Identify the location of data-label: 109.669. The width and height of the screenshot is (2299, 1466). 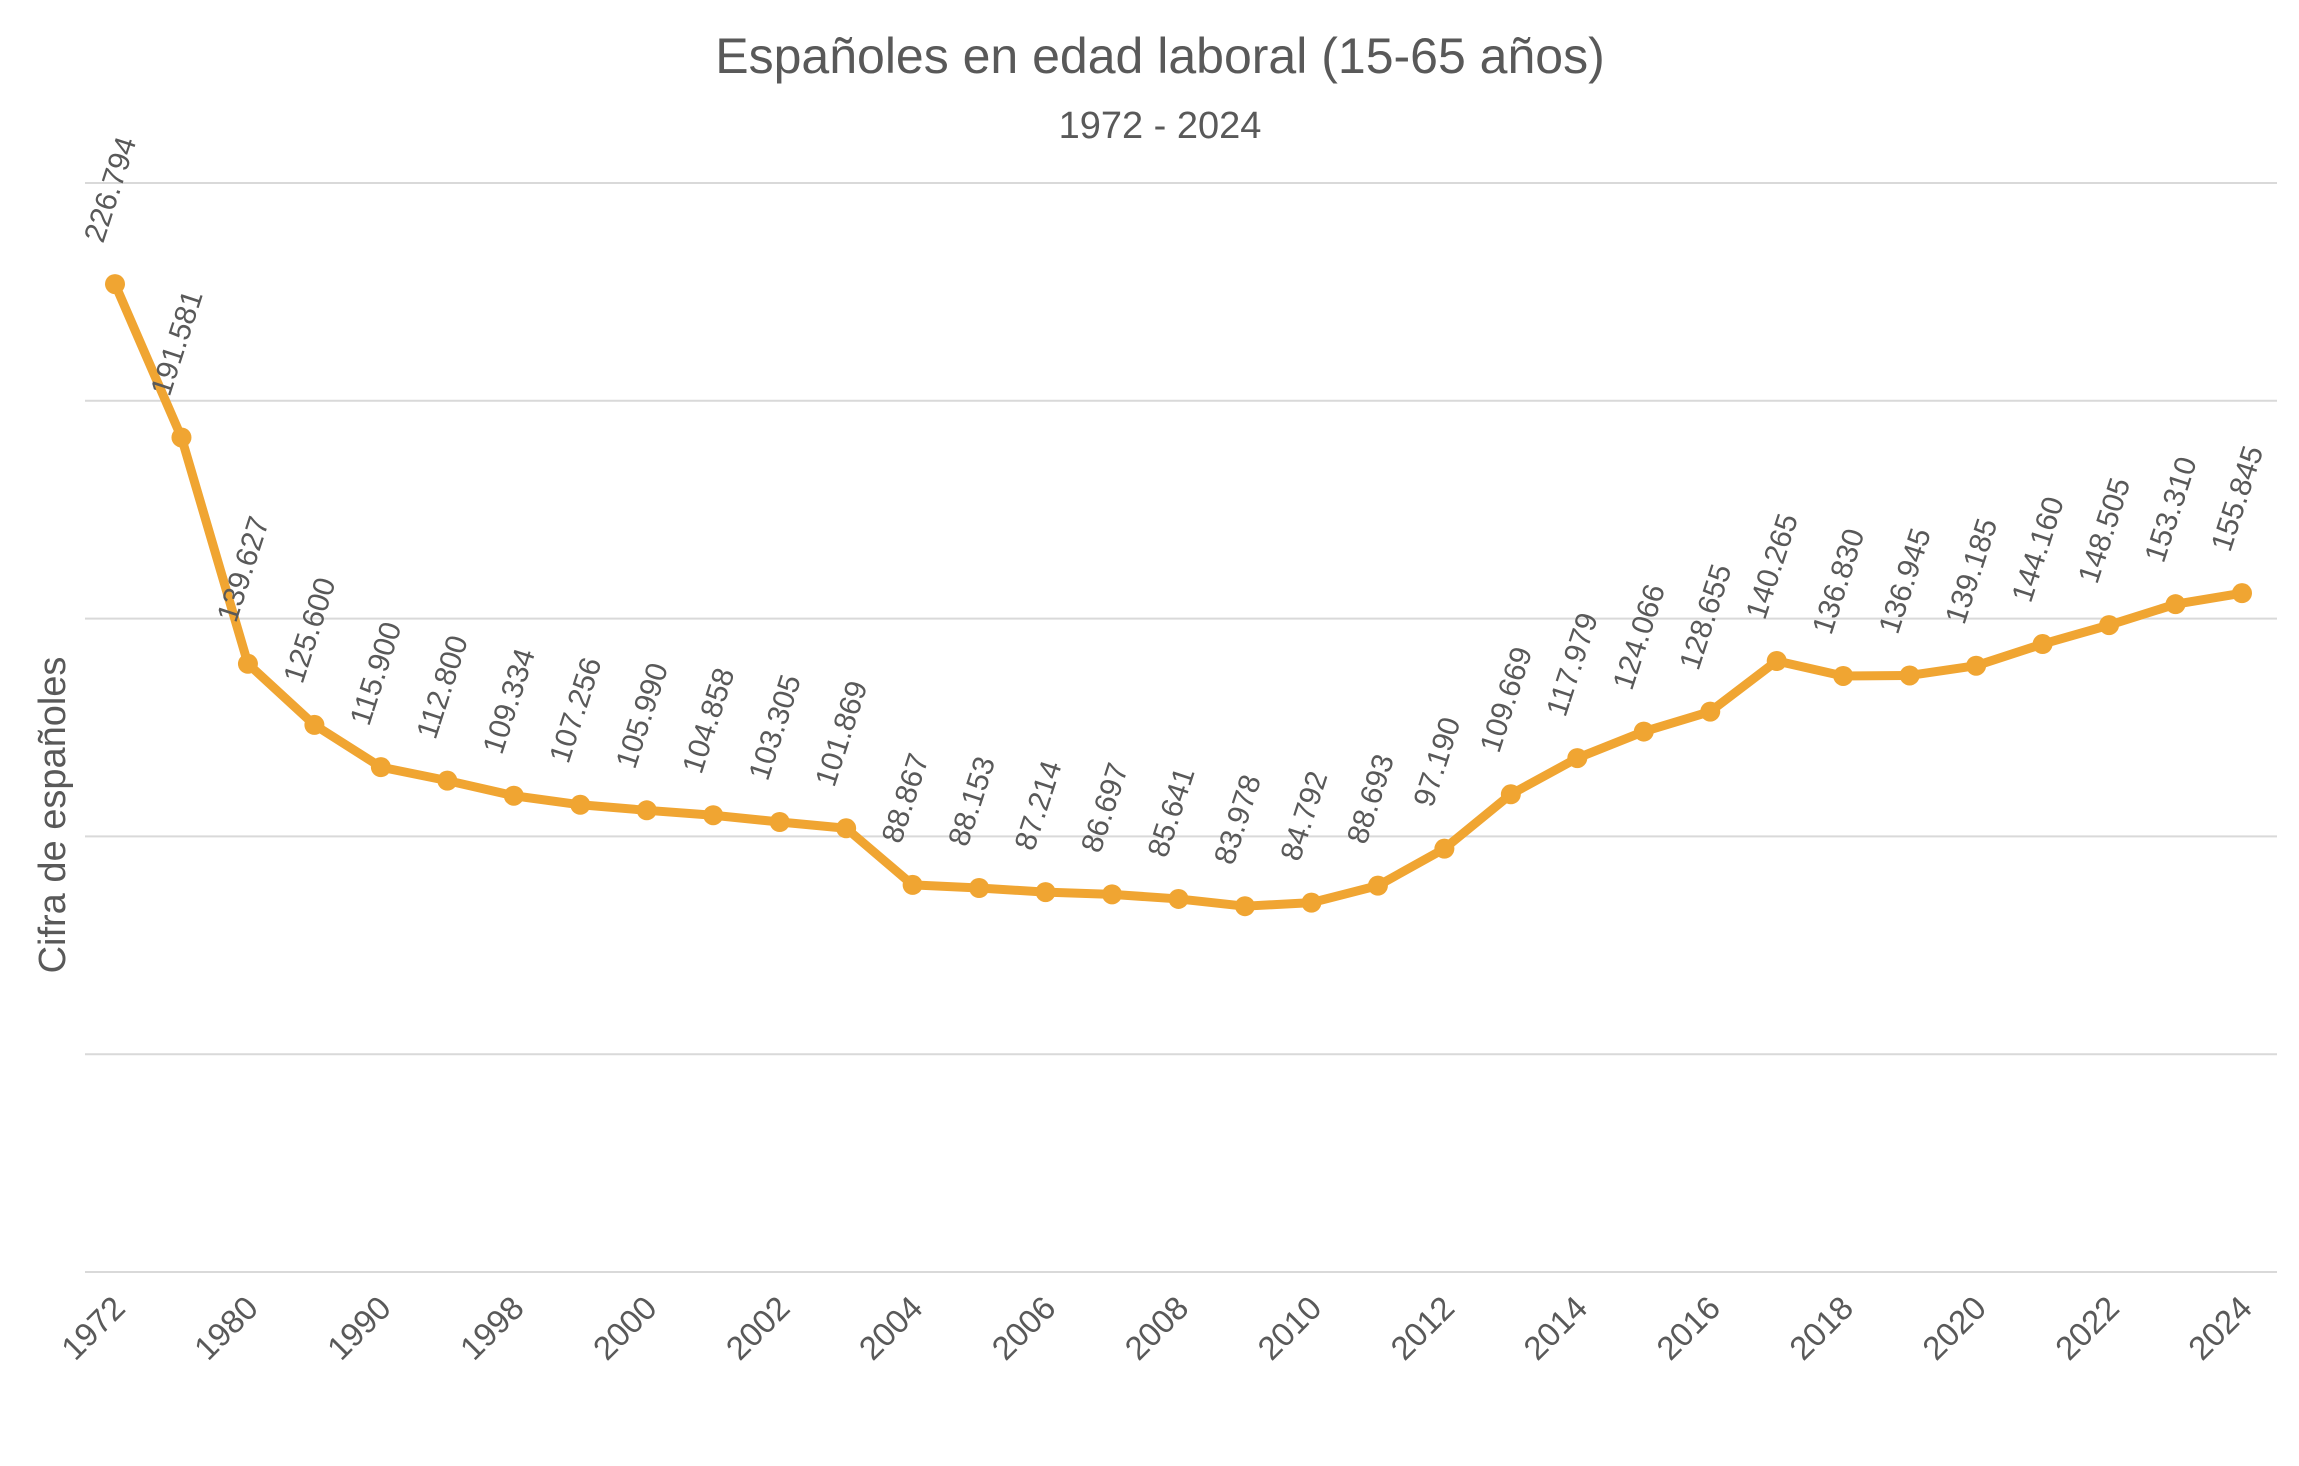
(1506, 699).